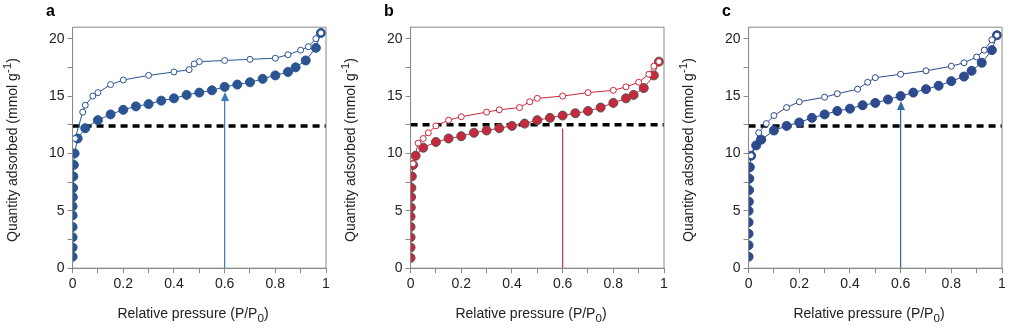 The width and height of the screenshot is (1024, 332). Describe the element at coordinates (726, 11) in the screenshot. I see `chart-title: c` at that location.